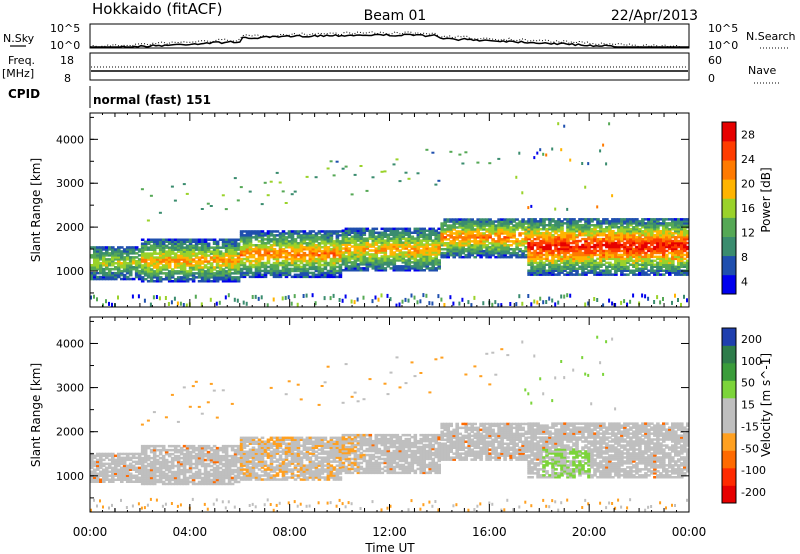  What do you see at coordinates (723, 45) in the screenshot?
I see `noise-right-tick-low: 10^0` at bounding box center [723, 45].